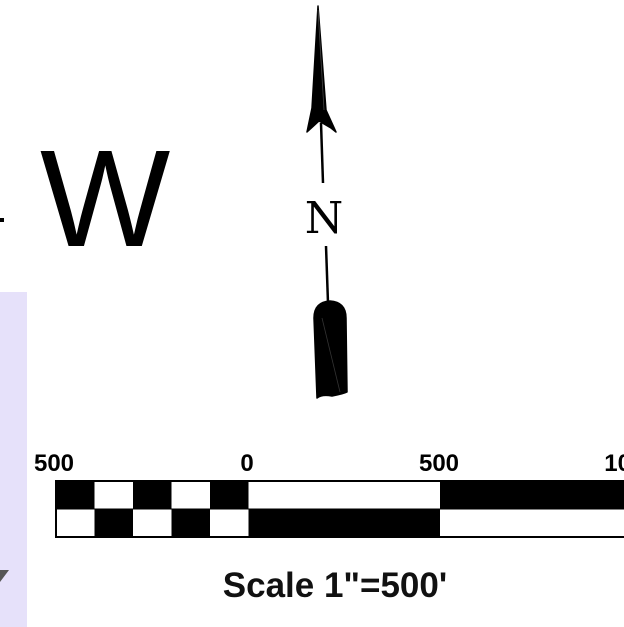 The height and width of the screenshot is (627, 624). What do you see at coordinates (324, 218) in the screenshot?
I see `north-label: N` at bounding box center [324, 218].